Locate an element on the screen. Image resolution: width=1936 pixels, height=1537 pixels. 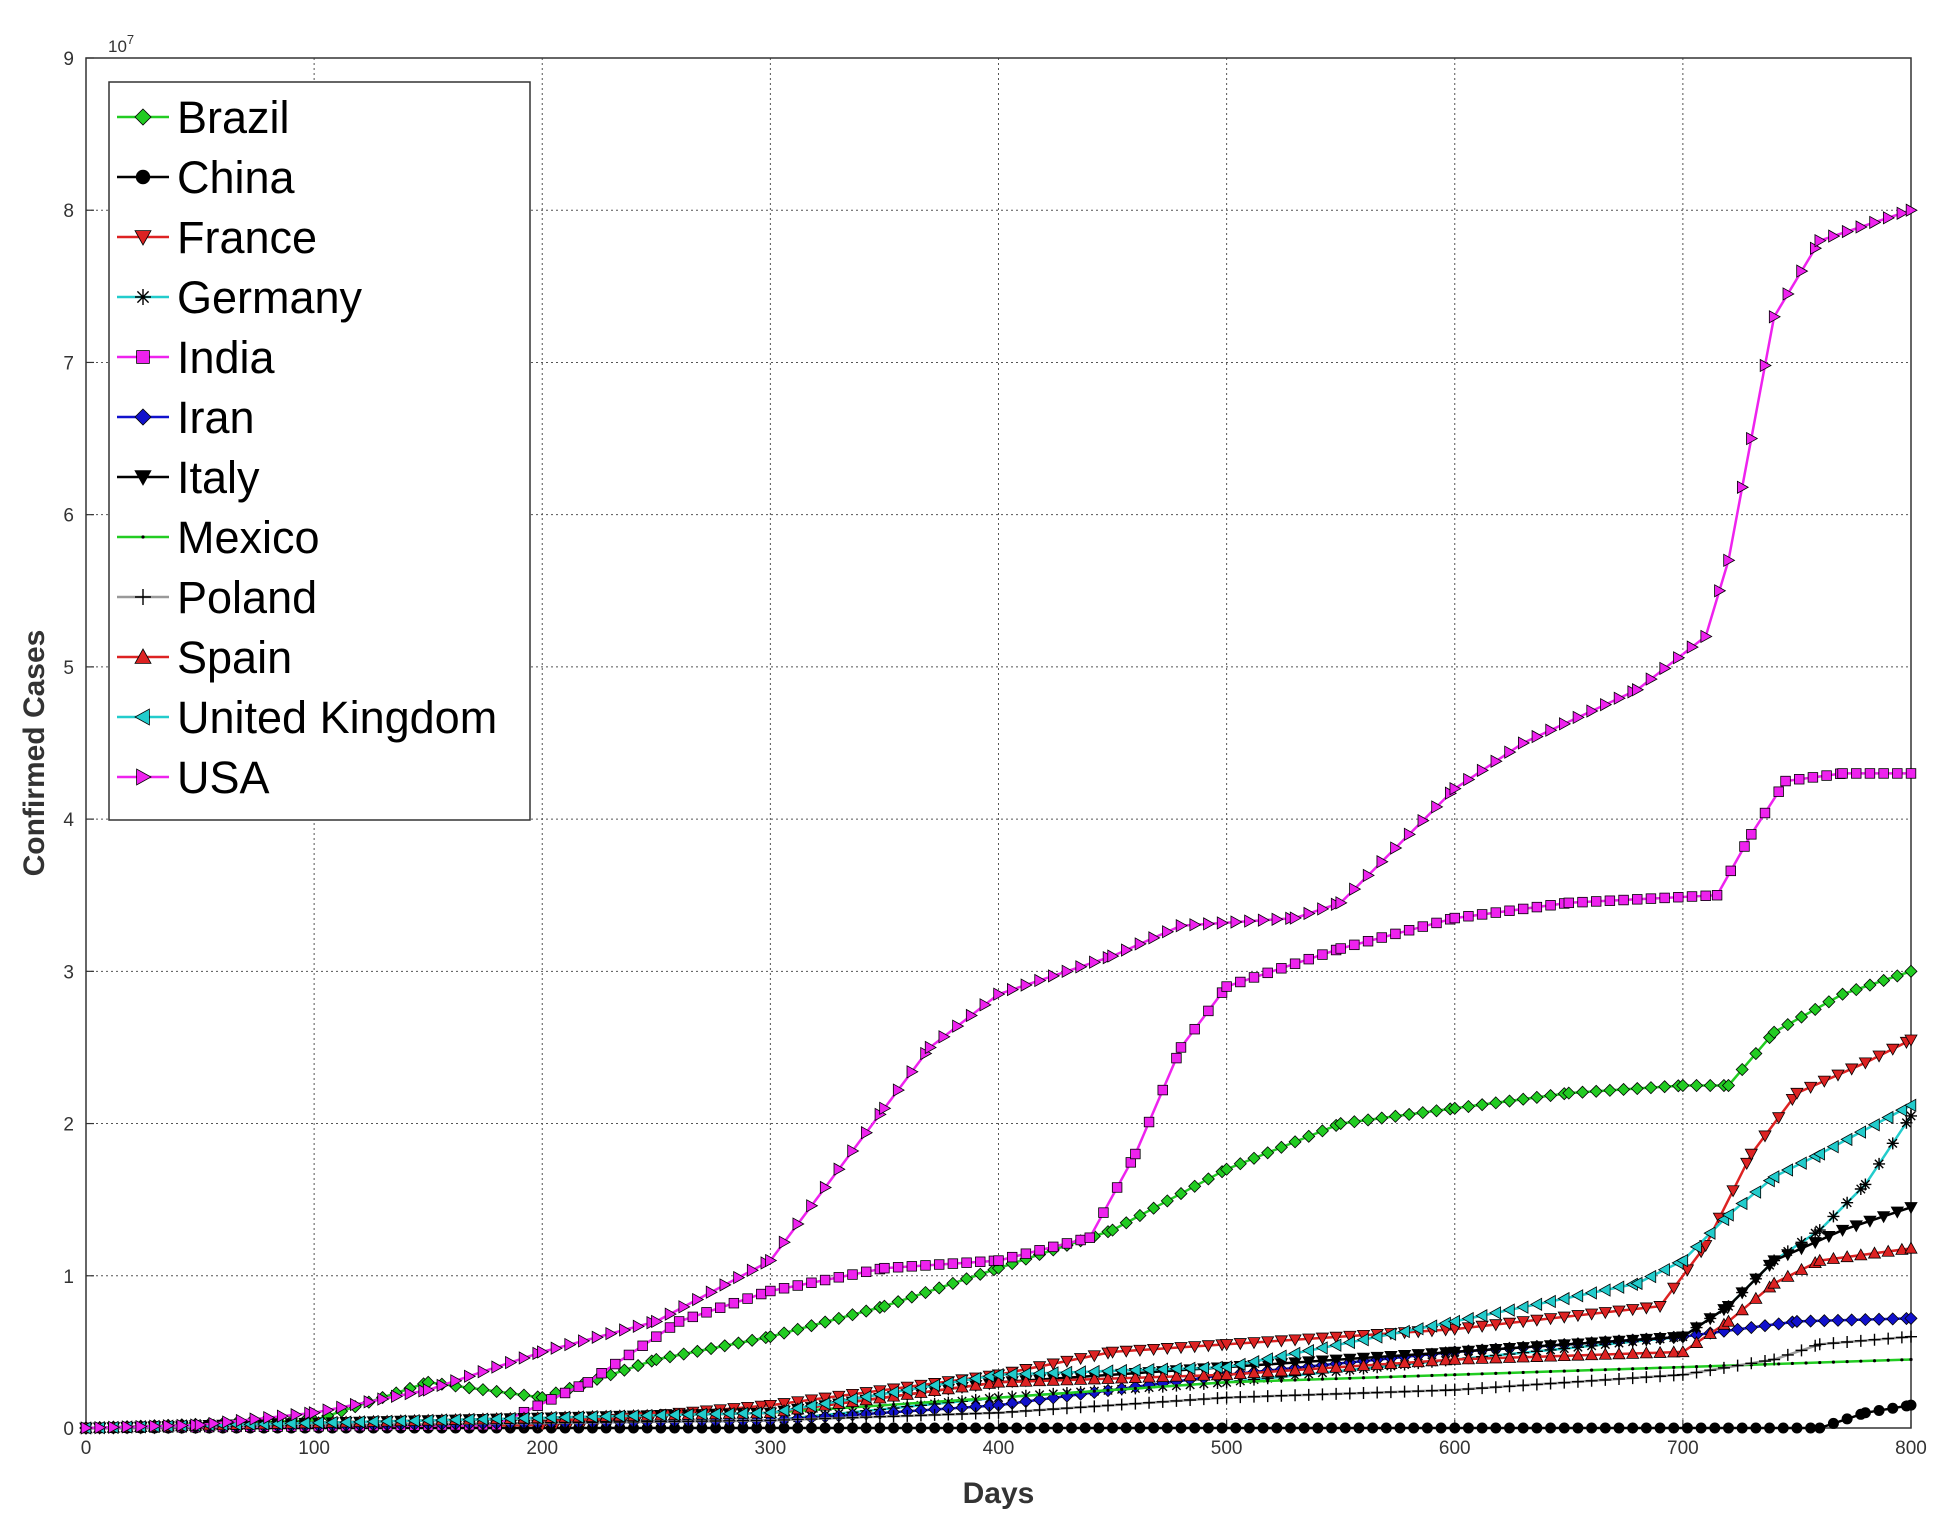
y-tick-label: 7 is located at coordinates (68, 363).